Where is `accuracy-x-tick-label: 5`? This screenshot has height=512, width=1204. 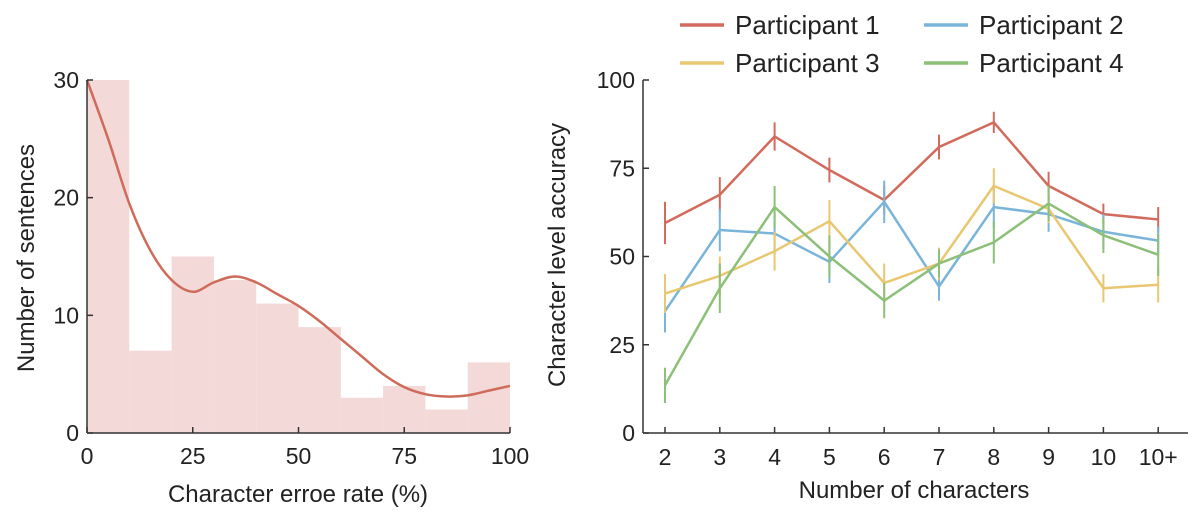 accuracy-x-tick-label: 5 is located at coordinates (829, 457).